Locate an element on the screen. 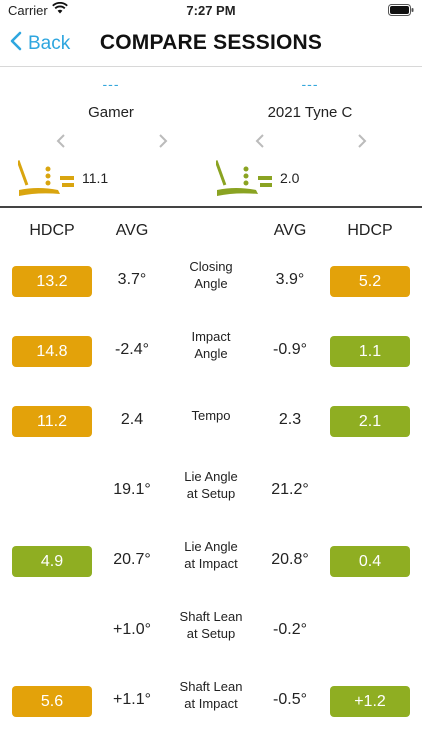 The width and height of the screenshot is (422, 756). table-row: 4.9 20.7° Lie Angle at Impact 20.8° 0.4 is located at coordinates (211, 577).